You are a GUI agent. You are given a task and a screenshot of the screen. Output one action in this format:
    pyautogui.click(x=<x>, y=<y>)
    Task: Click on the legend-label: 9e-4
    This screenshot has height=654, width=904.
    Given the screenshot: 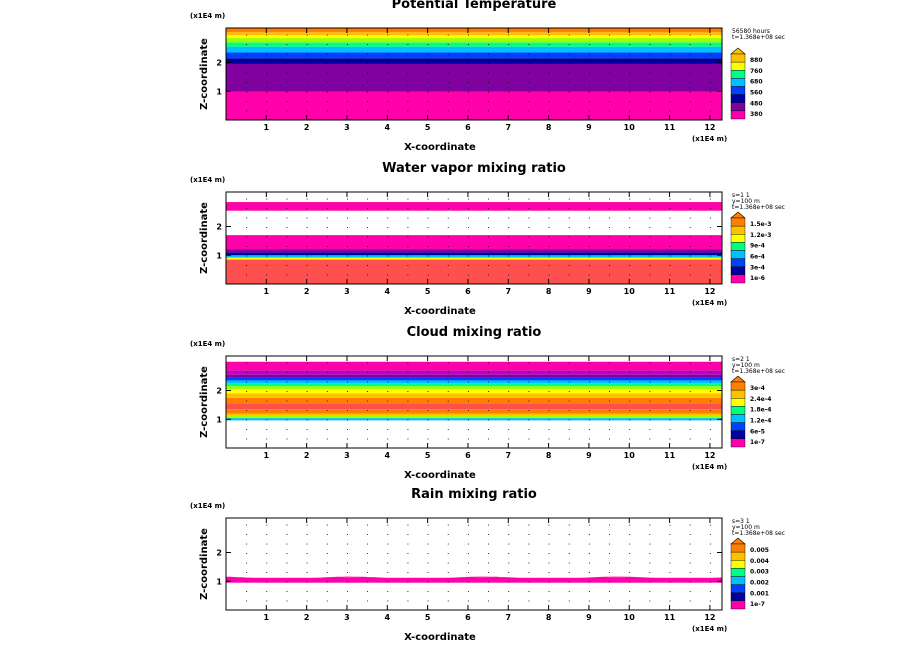 What is the action you would take?
    pyautogui.click(x=757, y=246)
    